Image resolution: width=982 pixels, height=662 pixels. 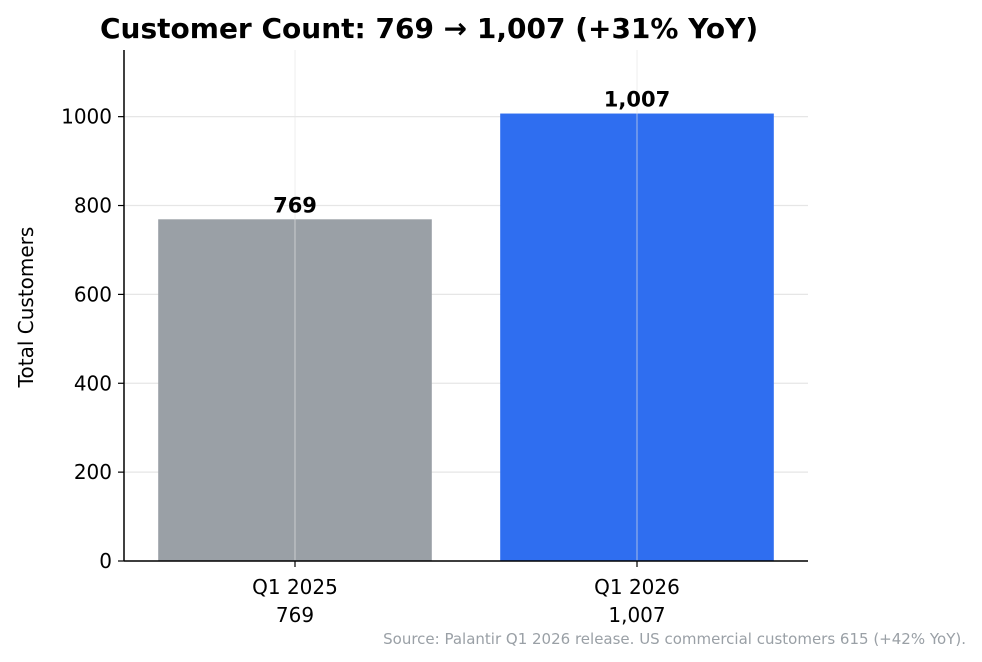 I want to click on y-tick-label: 0, so click(x=105, y=561).